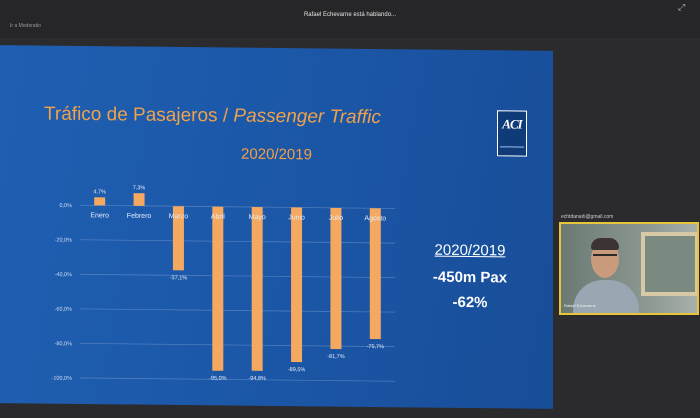 Image resolution: width=700 pixels, height=418 pixels. I want to click on summary-period: 2020/2019, so click(470, 250).